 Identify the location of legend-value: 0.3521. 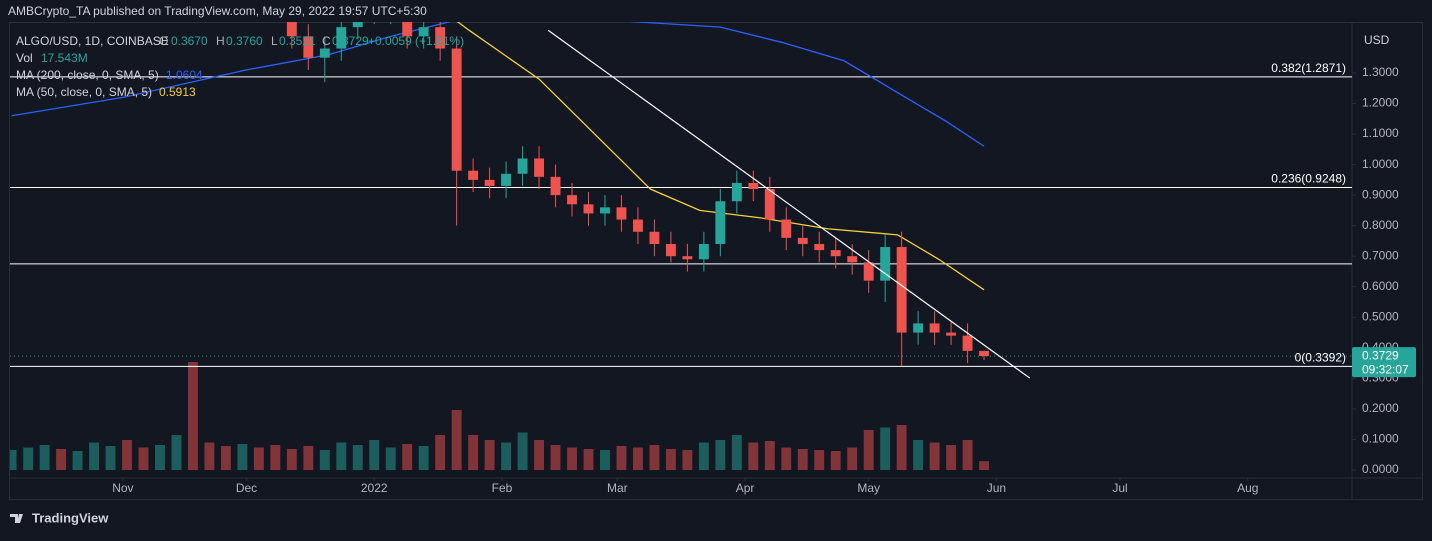
(297, 41).